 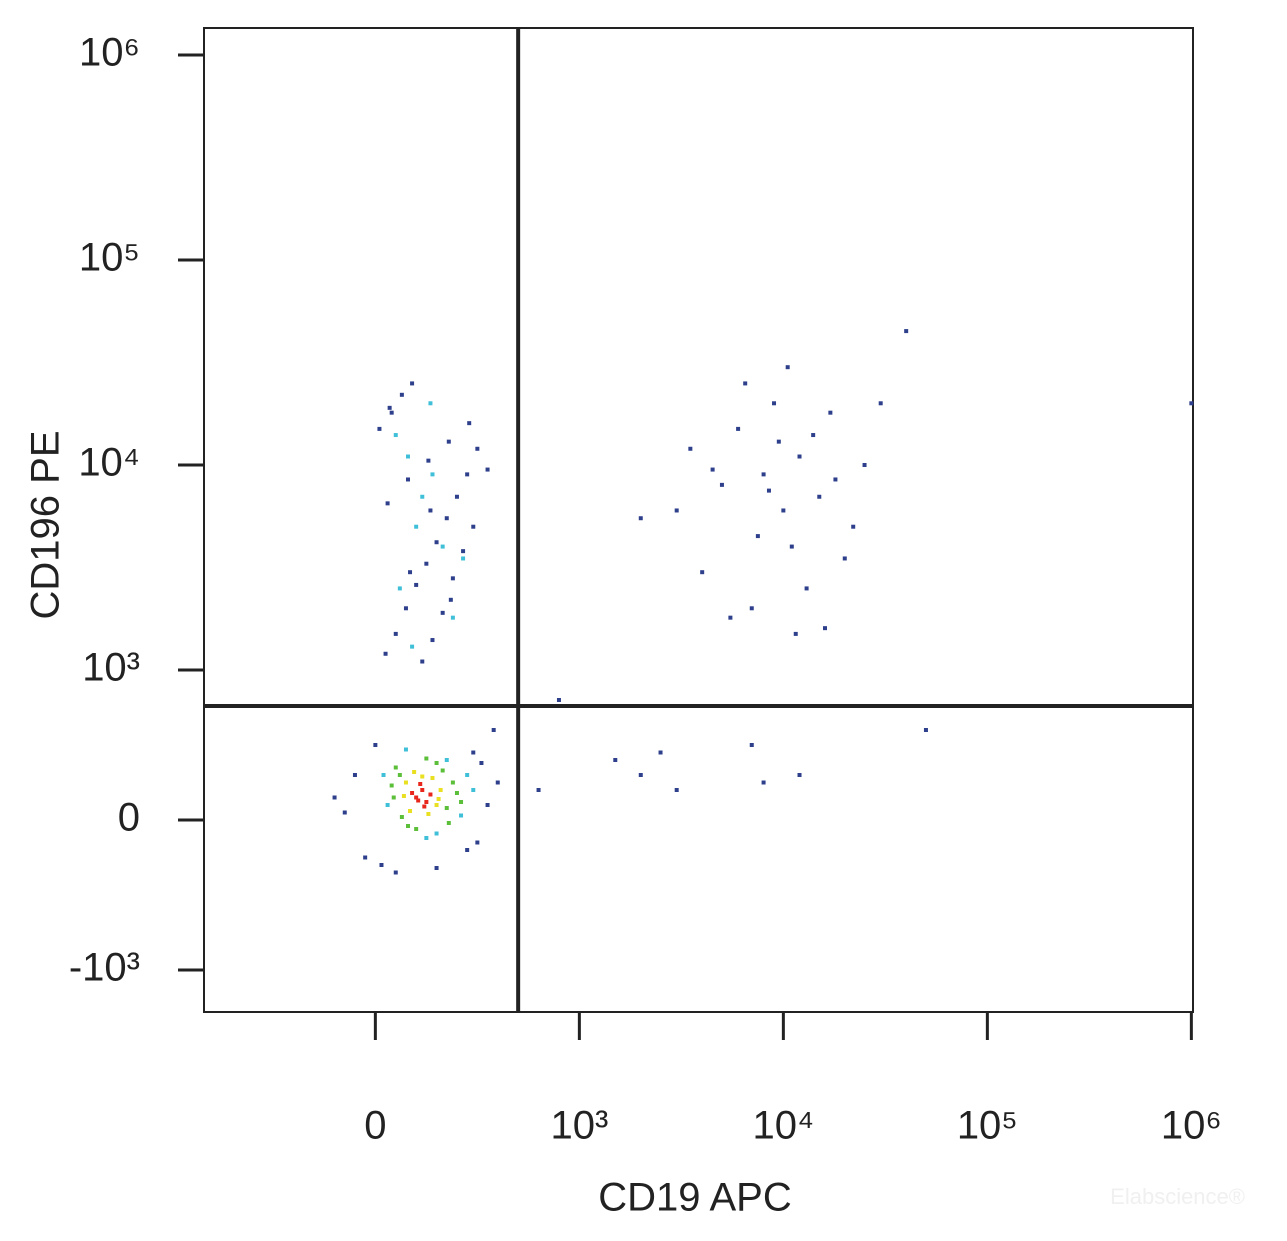 I want to click on y-tick-label: 0, so click(x=129, y=818).